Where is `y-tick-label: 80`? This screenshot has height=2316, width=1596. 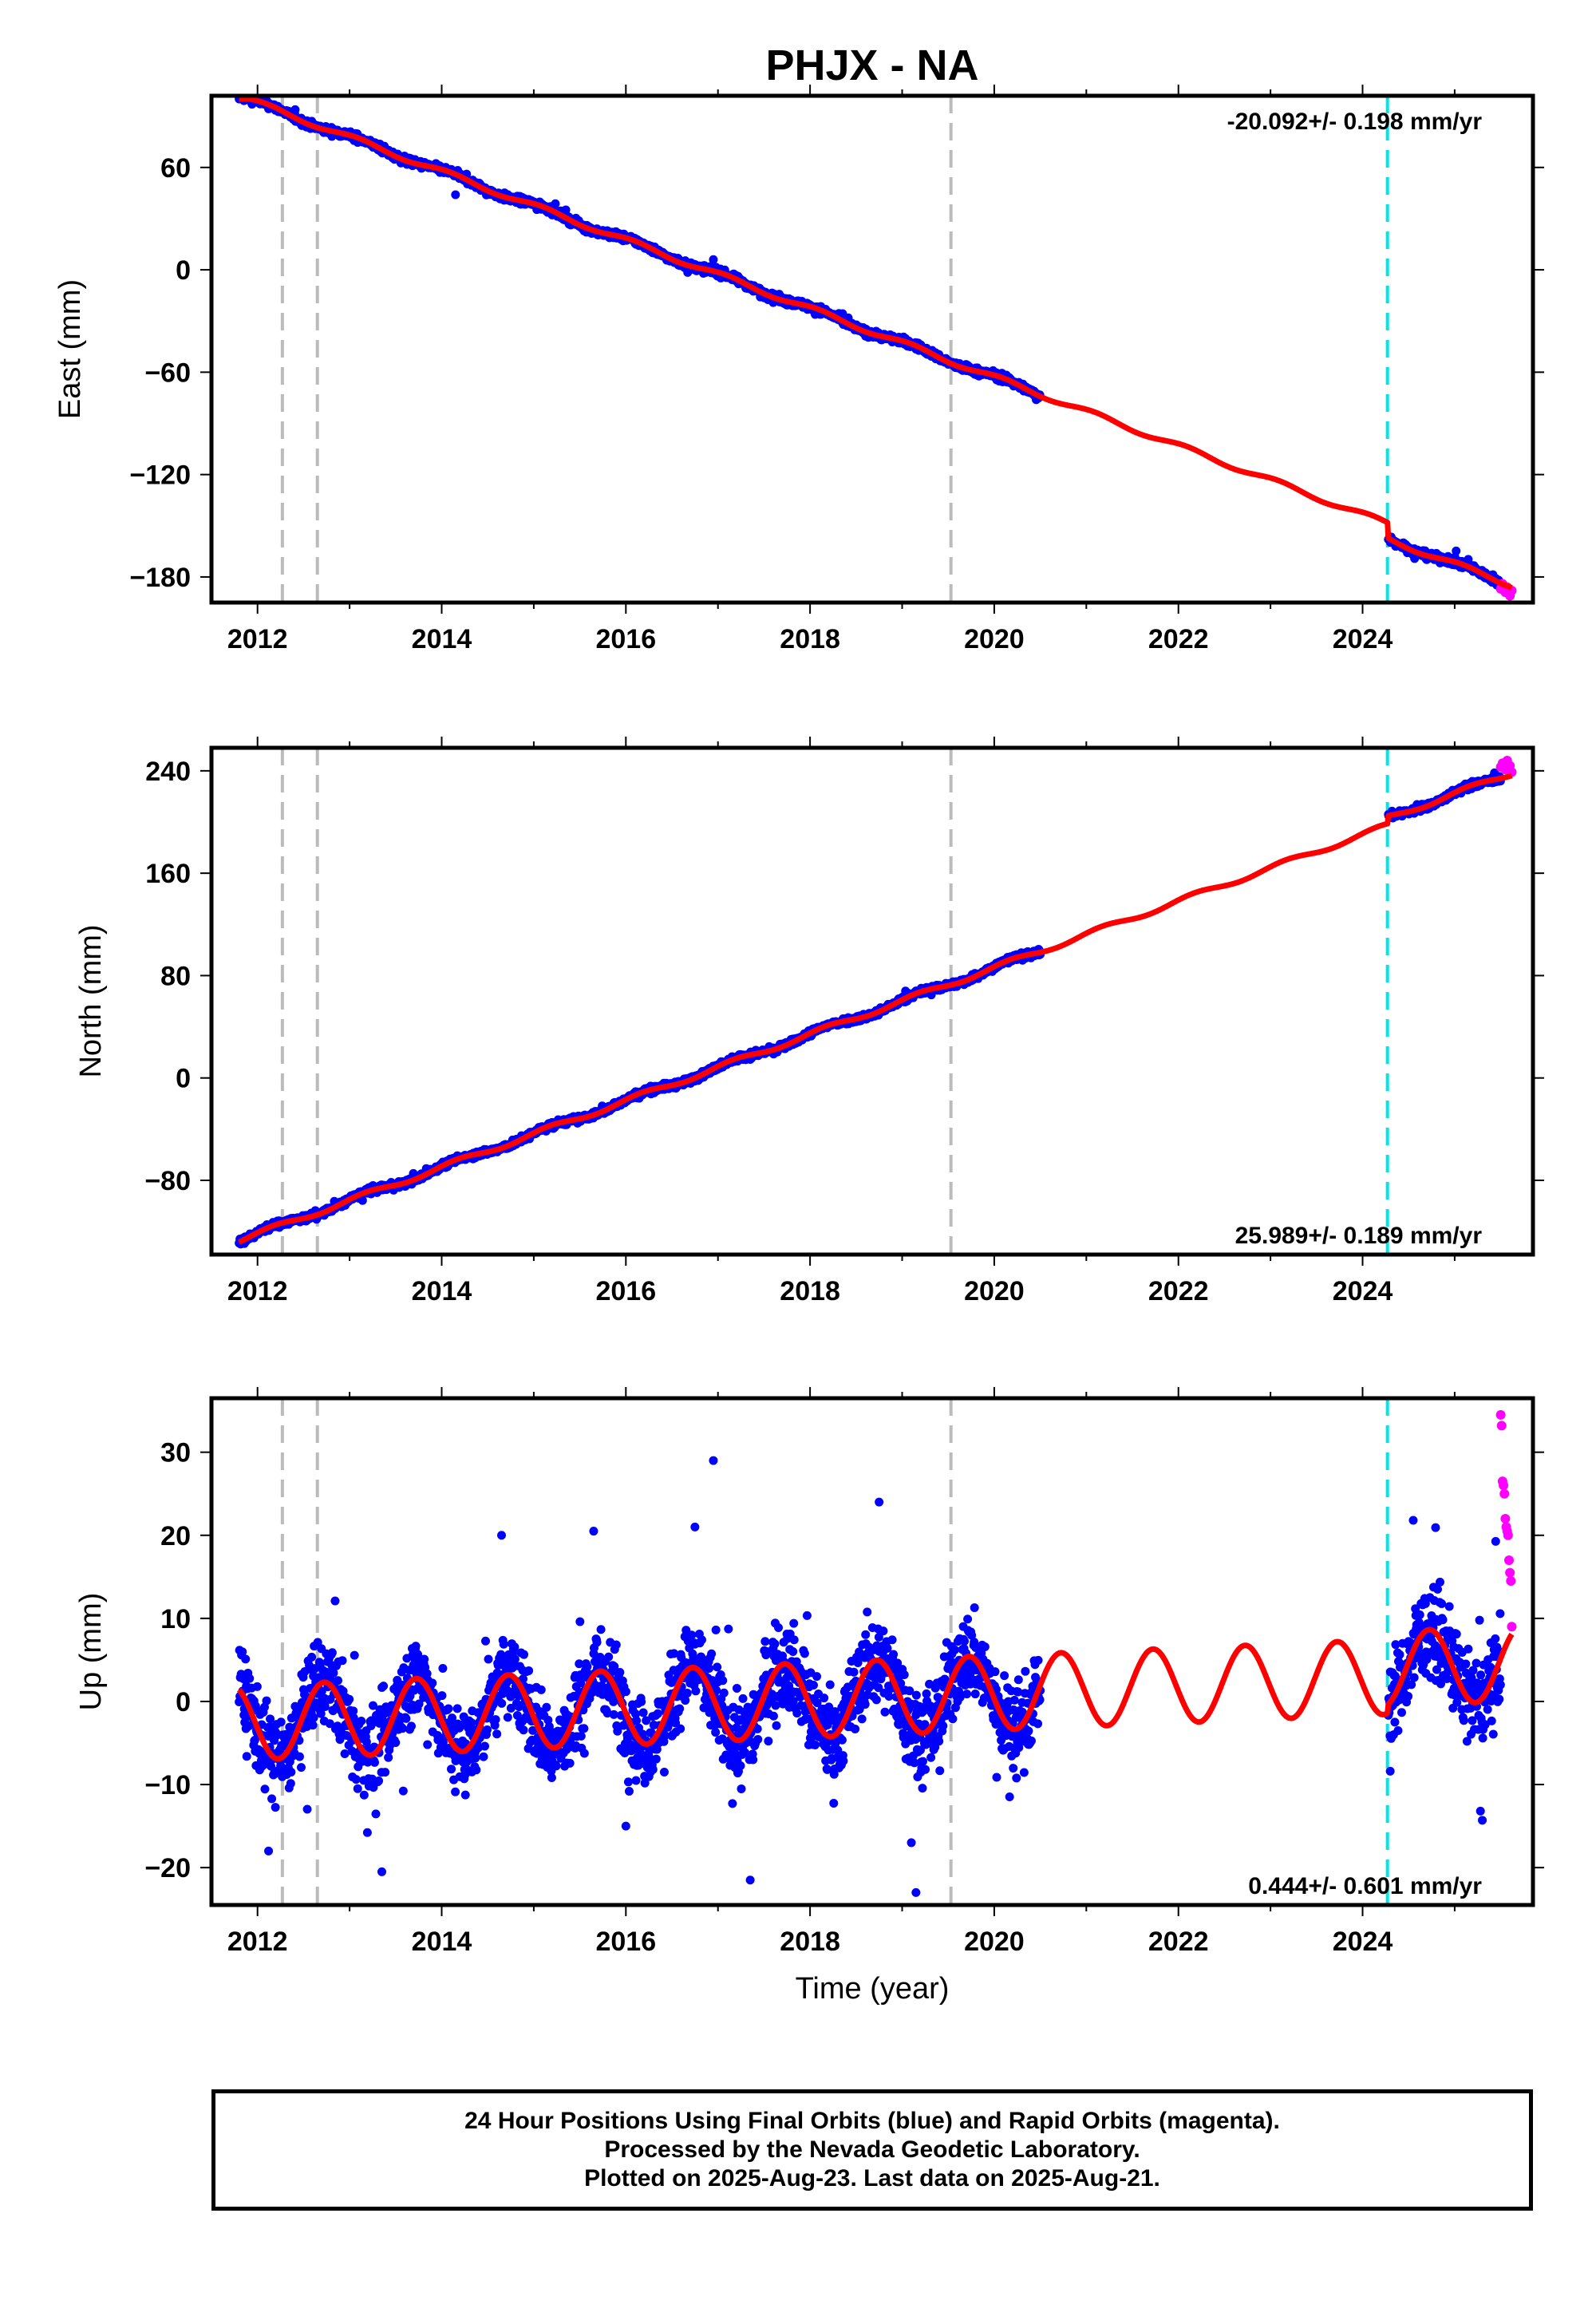 y-tick-label: 80 is located at coordinates (175, 976).